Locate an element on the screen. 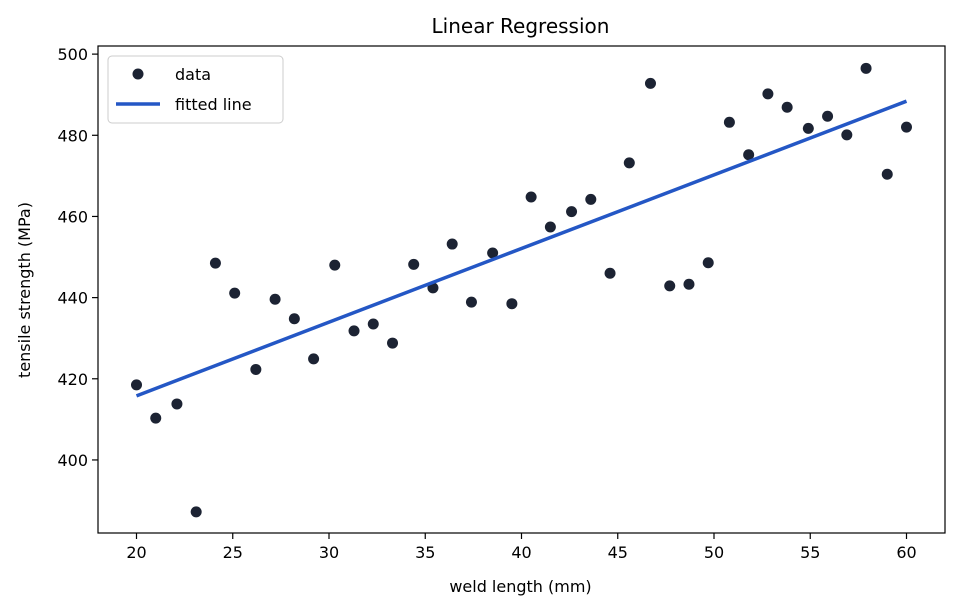 The width and height of the screenshot is (959, 612). legend-box is located at coordinates (195, 89).